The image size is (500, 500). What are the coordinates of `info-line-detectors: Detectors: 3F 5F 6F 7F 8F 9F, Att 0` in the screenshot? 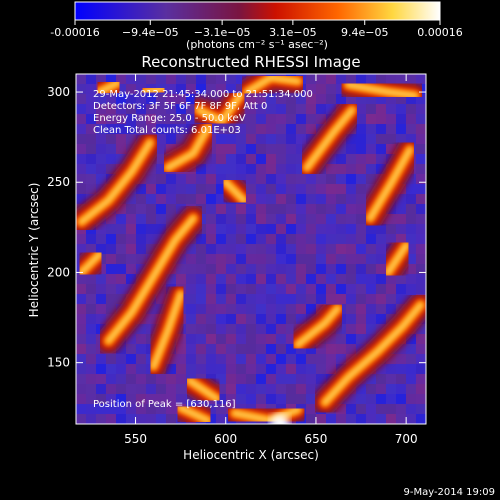 It's located at (180, 106).